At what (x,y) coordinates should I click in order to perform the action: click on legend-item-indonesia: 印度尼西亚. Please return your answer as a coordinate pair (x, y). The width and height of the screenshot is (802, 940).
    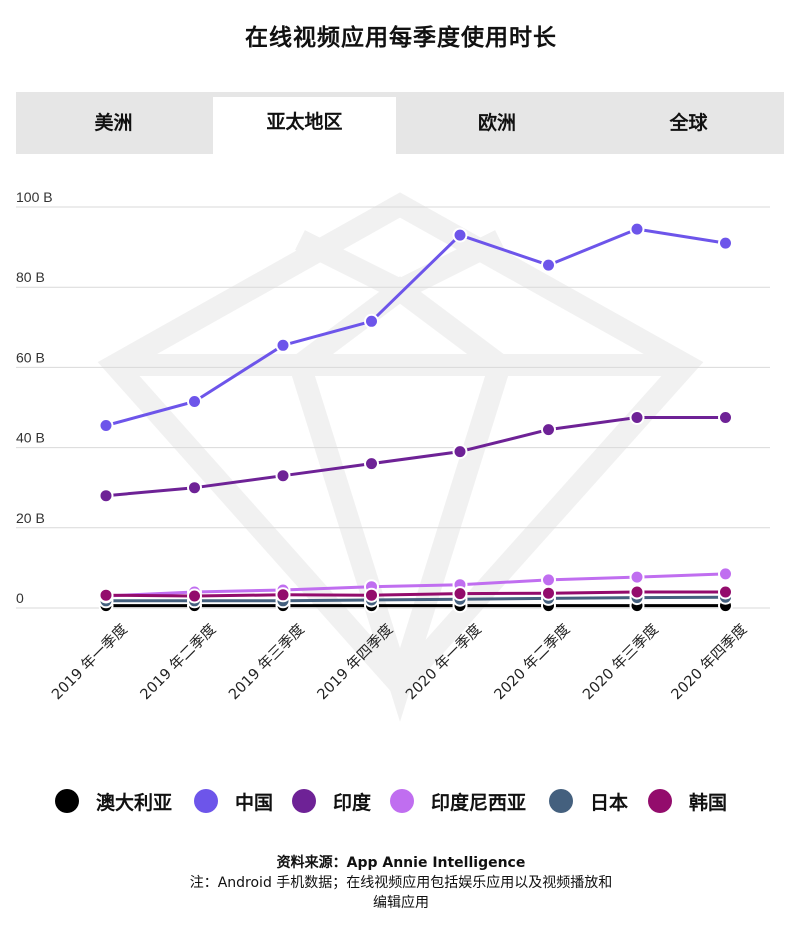
    Looking at the image, I should click on (458, 801).